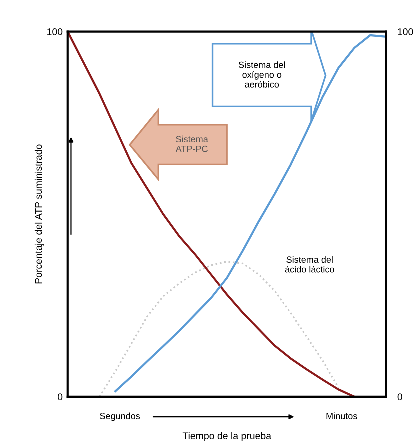 This screenshot has height=448, width=419. I want to click on y2-tick-label: 0, so click(400, 397).